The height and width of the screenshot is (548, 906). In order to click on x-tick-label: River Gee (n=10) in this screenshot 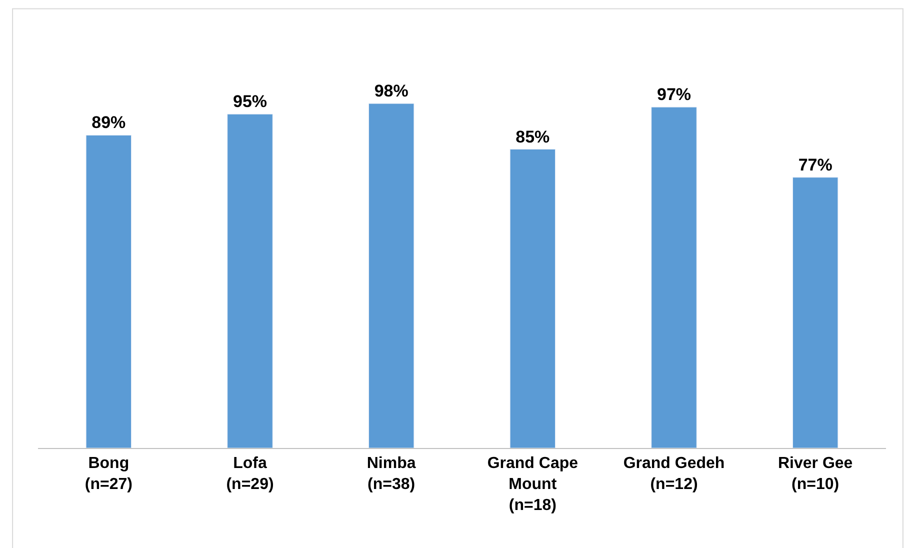, I will do `click(815, 474)`.